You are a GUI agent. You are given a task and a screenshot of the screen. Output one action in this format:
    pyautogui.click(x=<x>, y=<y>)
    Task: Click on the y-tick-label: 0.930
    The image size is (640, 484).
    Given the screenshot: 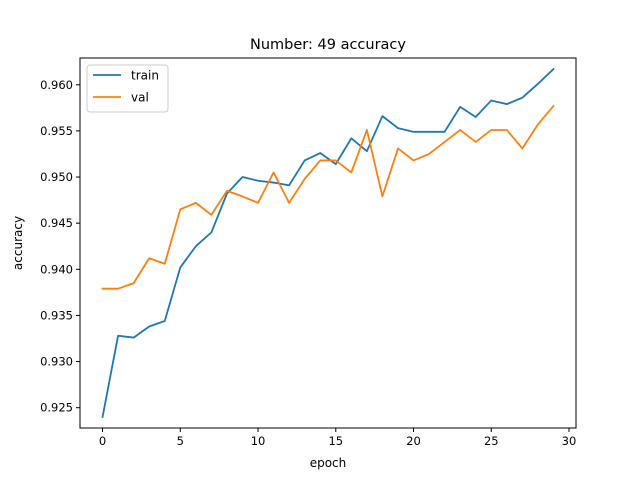 What is the action you would take?
    pyautogui.click(x=56, y=362)
    